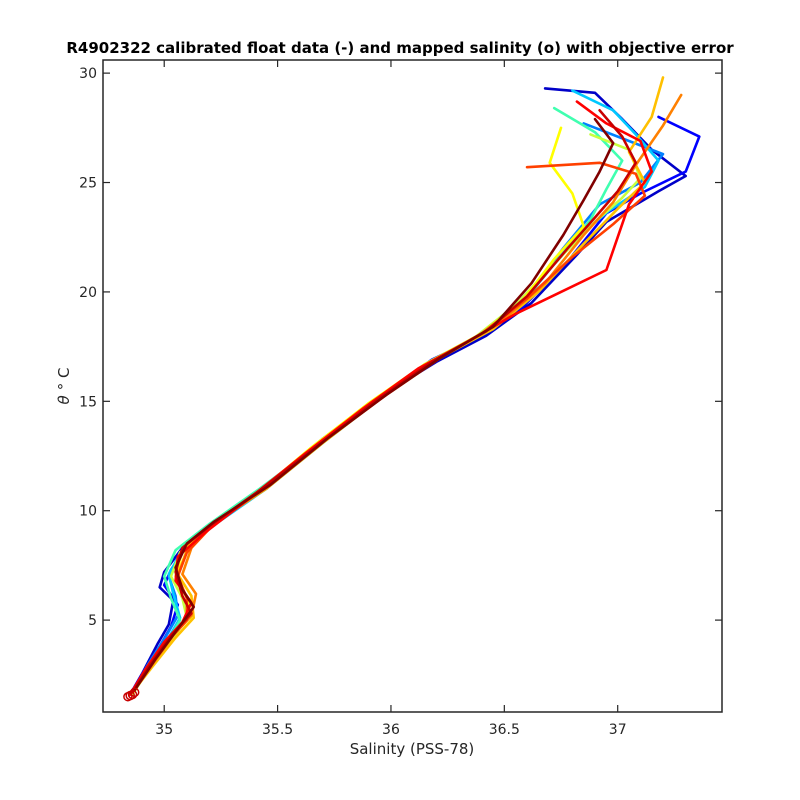  Describe the element at coordinates (88, 184) in the screenshot. I see `y-tick-label: 25` at that location.